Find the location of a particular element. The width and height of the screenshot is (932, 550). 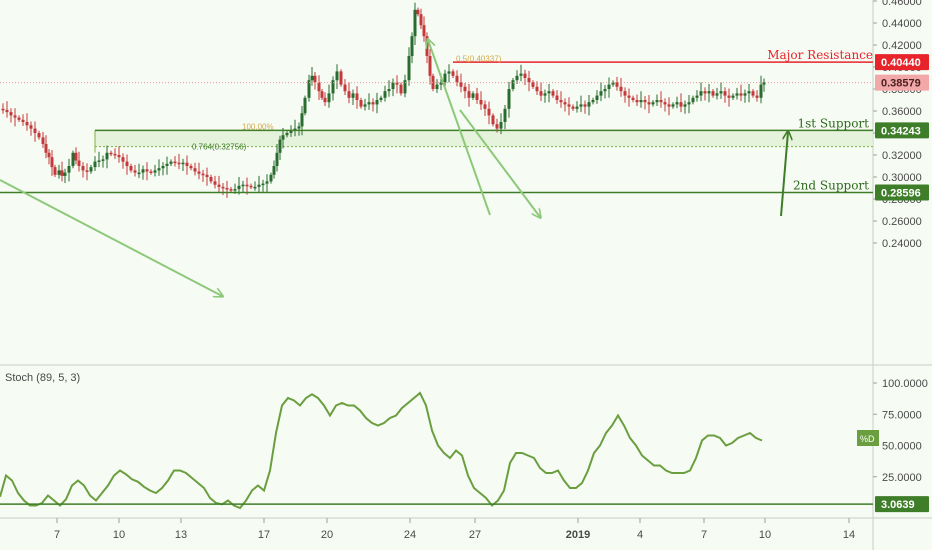

date-tick-label: 24 is located at coordinates (410, 535).